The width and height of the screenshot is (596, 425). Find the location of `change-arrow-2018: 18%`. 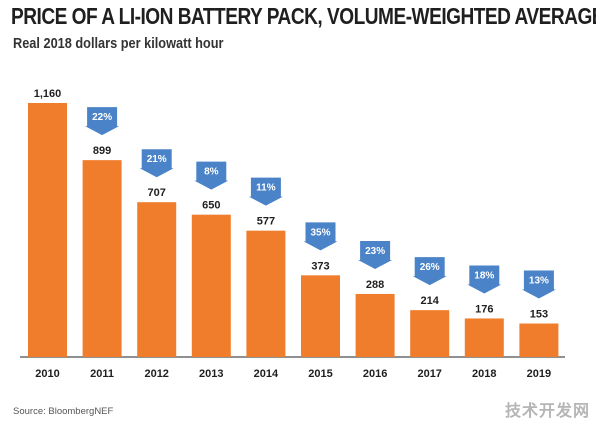

change-arrow-2018: 18% is located at coordinates (484, 279).